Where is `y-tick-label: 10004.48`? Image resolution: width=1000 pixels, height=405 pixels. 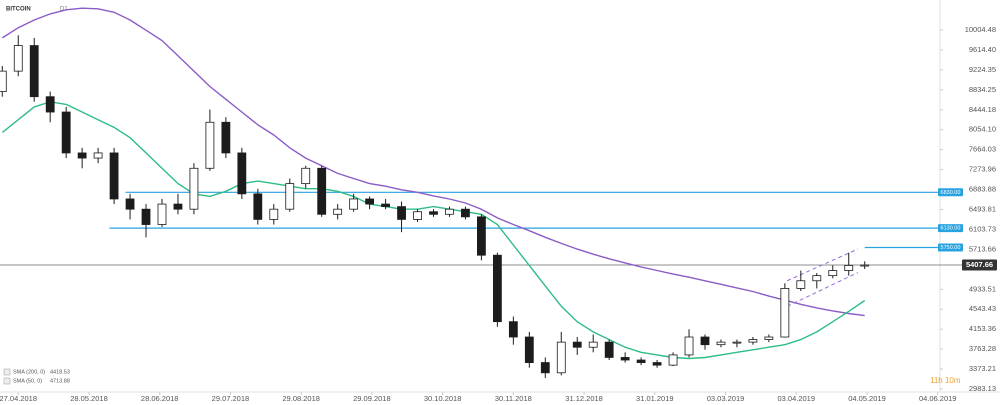
y-tick-label: 10004.48 is located at coordinates (980, 29).